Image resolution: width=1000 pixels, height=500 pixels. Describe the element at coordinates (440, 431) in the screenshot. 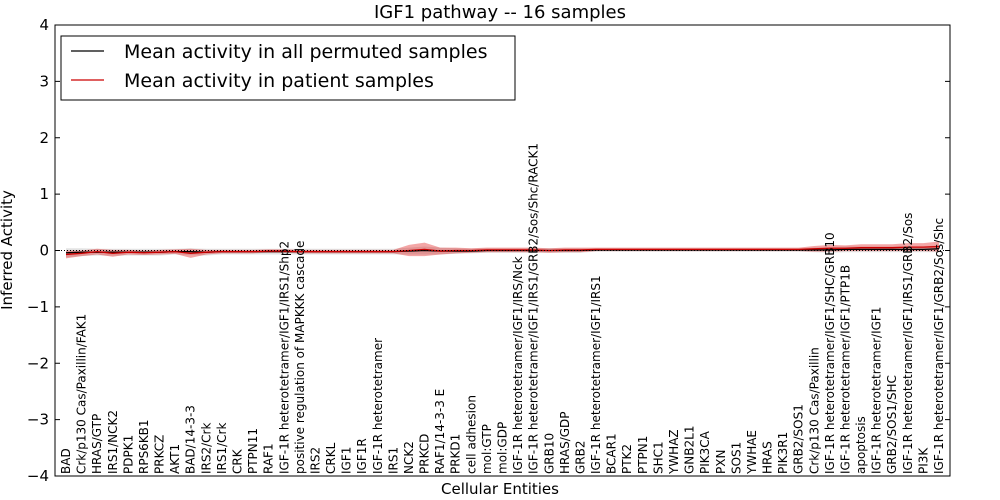

I see `x-category-label: RAF1/14-3-3 E` at that location.